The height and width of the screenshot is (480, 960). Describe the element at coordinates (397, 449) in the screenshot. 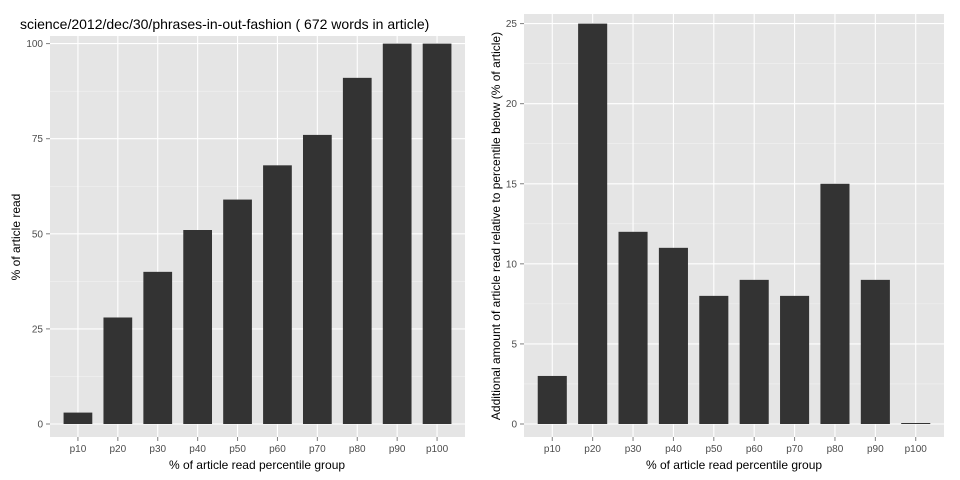

I see `left-x-tick-label: p90` at that location.